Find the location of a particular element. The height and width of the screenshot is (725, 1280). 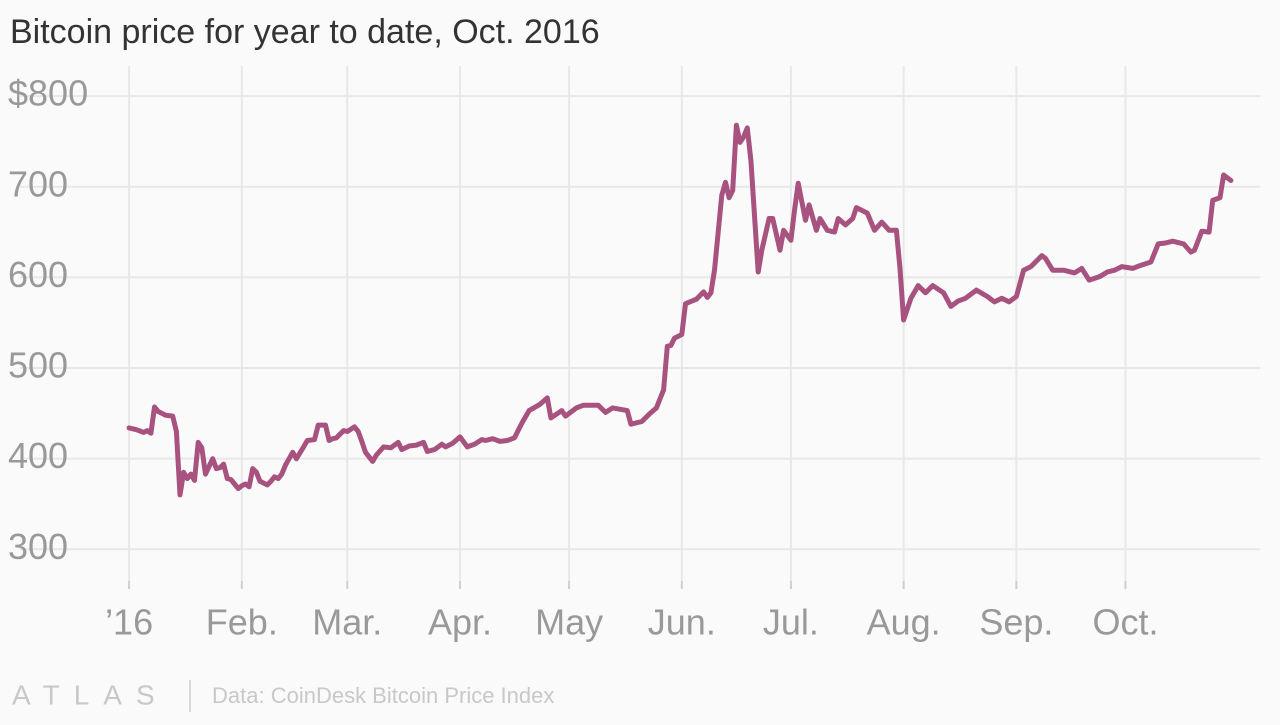

x-tick-label: ’16 is located at coordinates (129, 622).